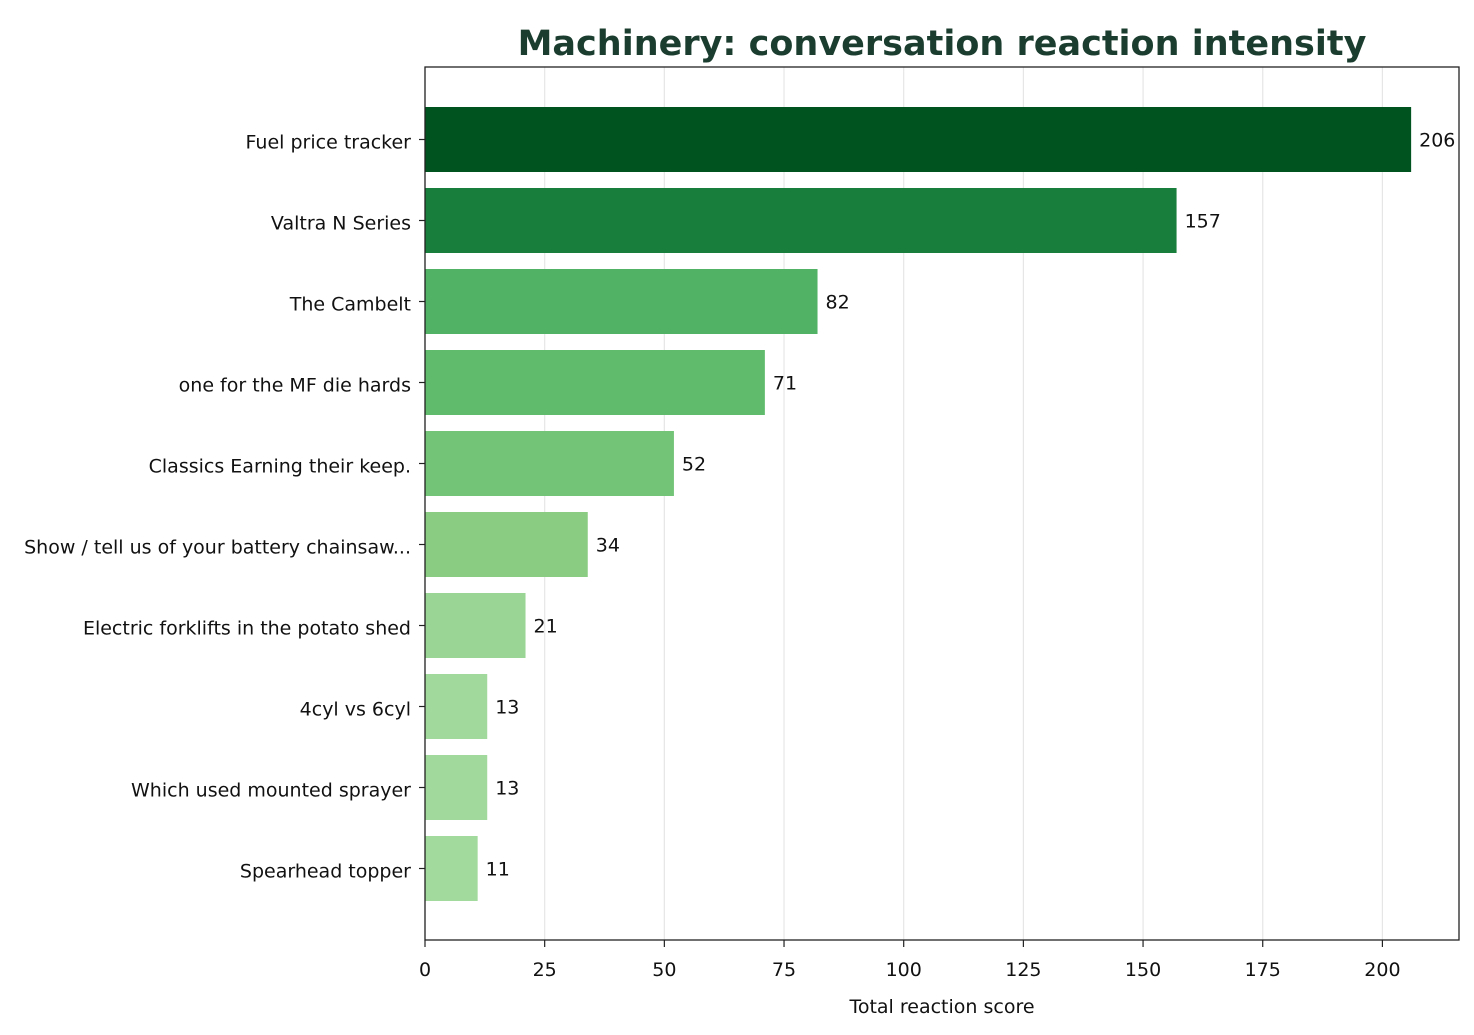 The image size is (1474, 1035). Describe the element at coordinates (784, 970) in the screenshot. I see `x-tick-label: 75` at that location.